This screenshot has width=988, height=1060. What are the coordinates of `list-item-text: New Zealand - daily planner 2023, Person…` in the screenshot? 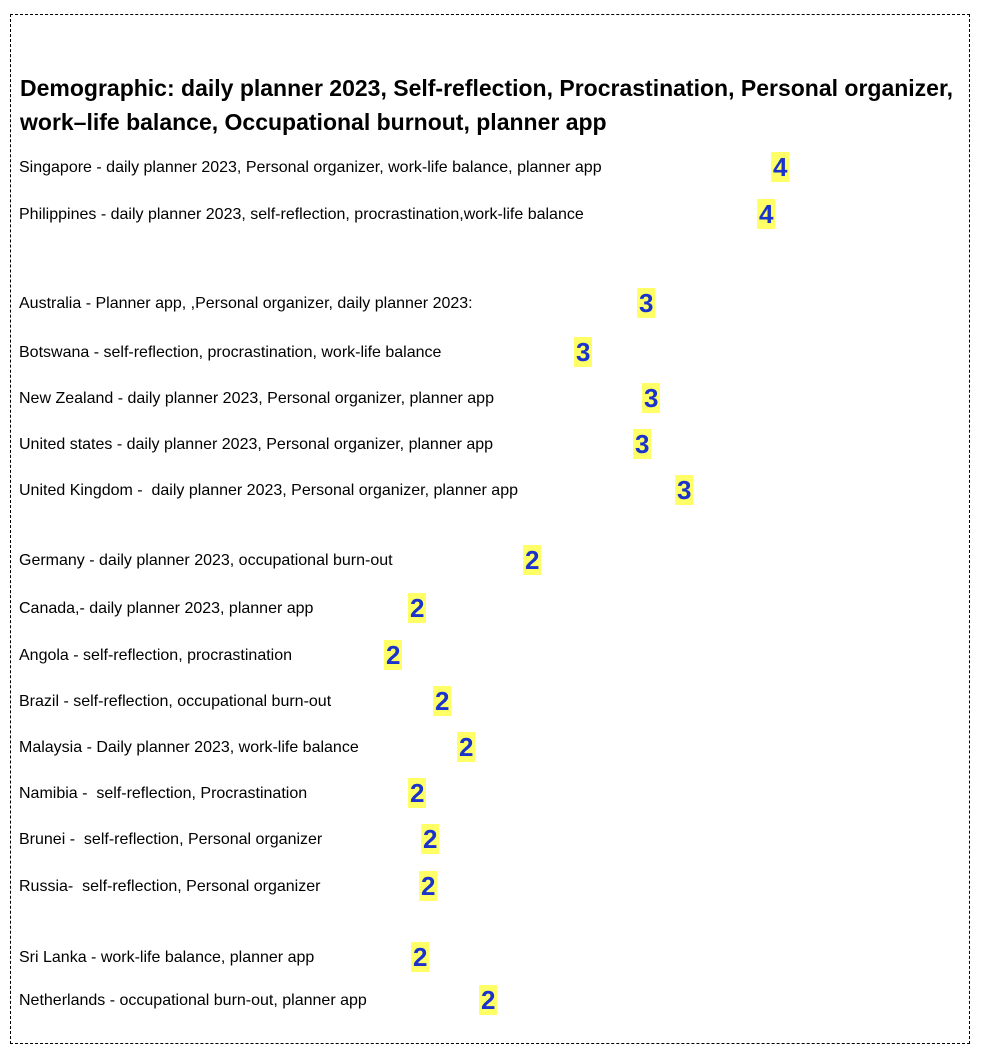 It's located at (256, 398).